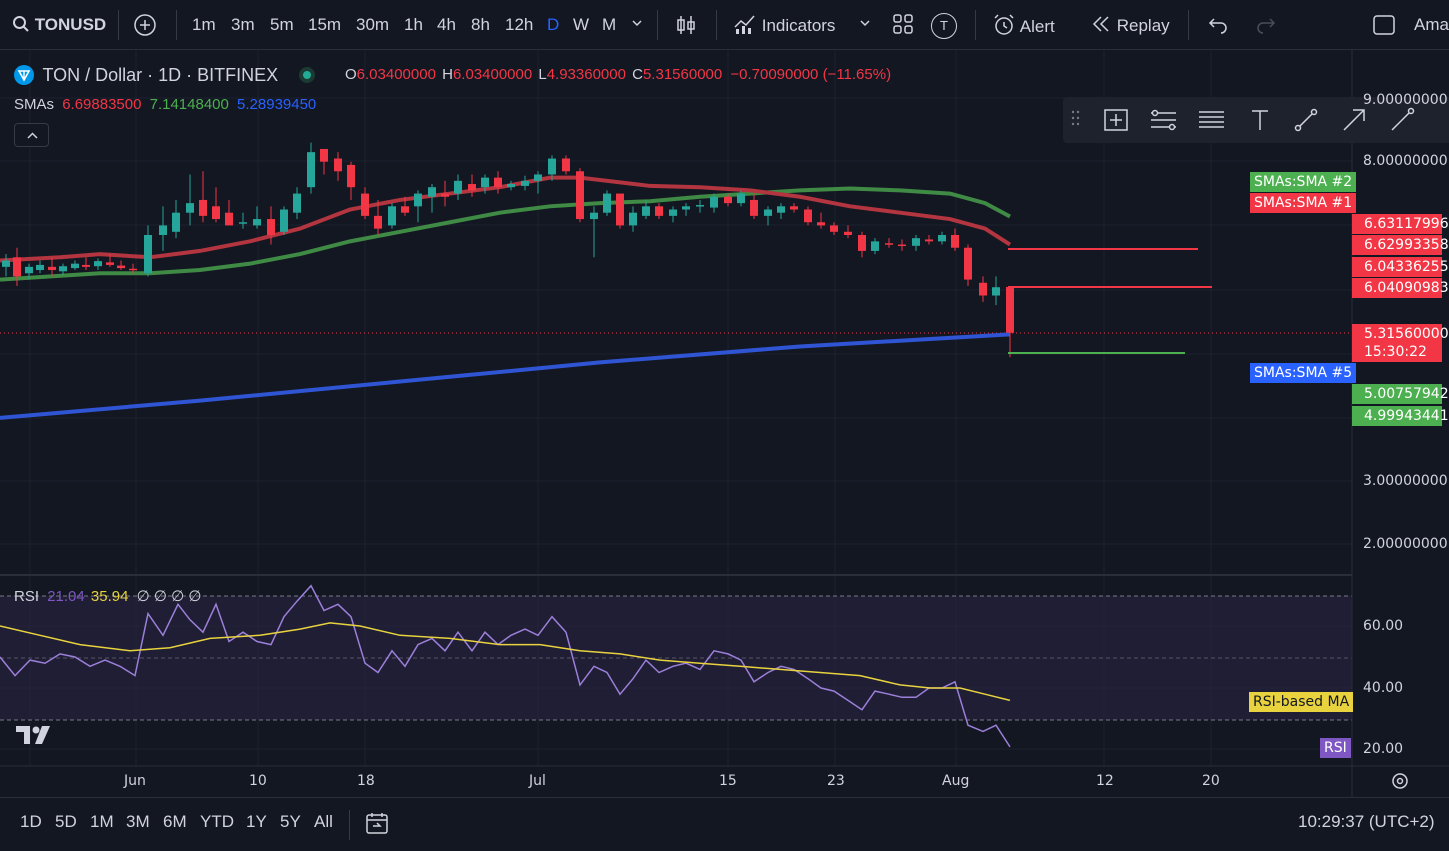  I want to click on indicators-label: Indicators, so click(798, 25).